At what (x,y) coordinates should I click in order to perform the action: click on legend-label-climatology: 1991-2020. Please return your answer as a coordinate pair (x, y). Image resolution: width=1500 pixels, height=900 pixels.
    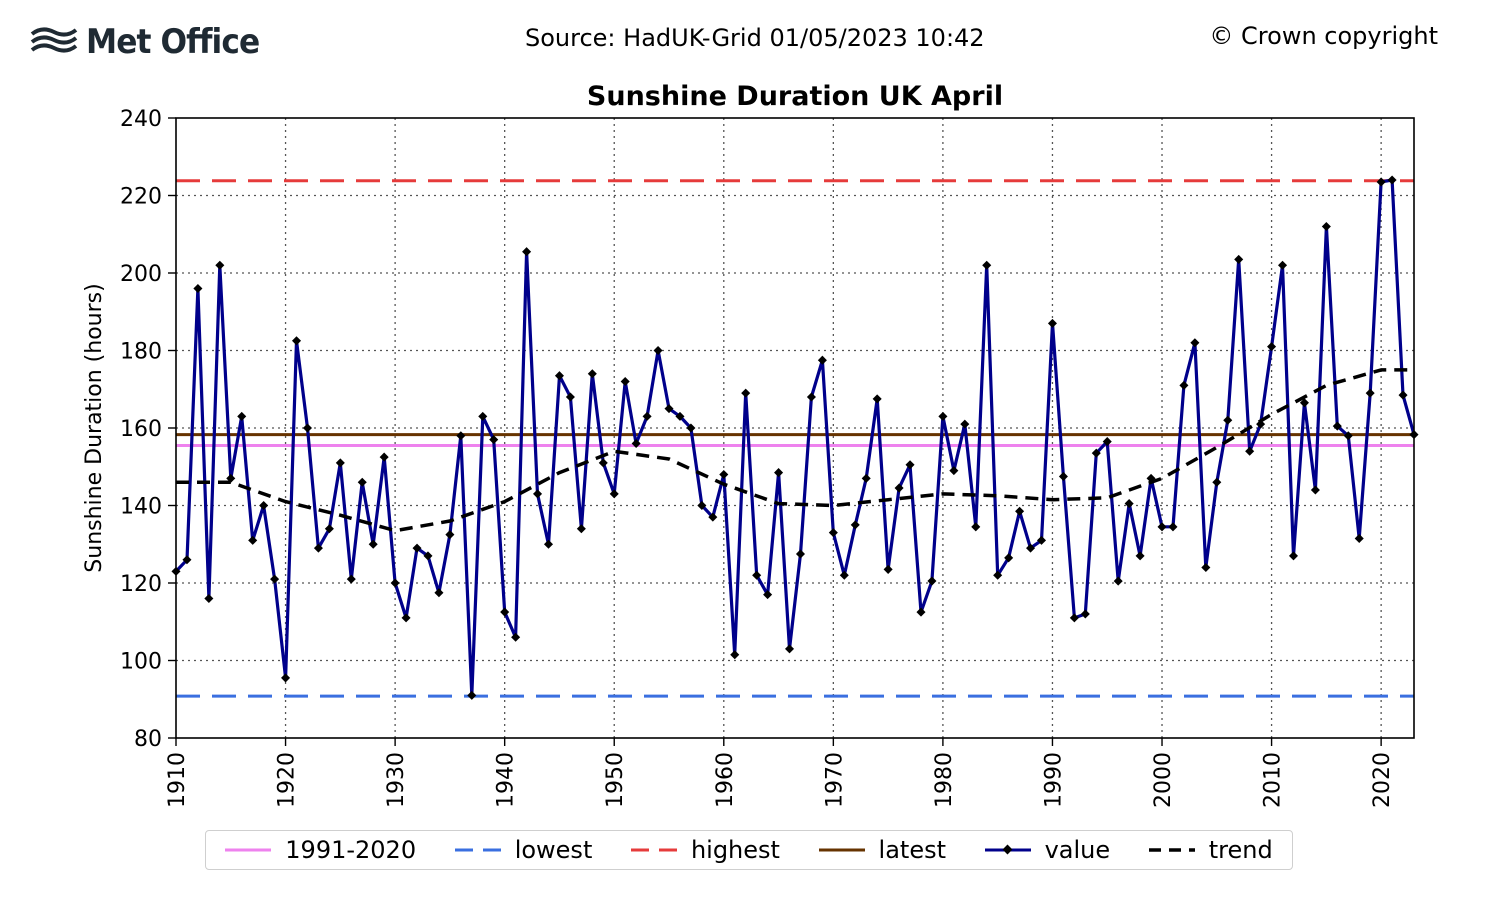
    Looking at the image, I should click on (351, 850).